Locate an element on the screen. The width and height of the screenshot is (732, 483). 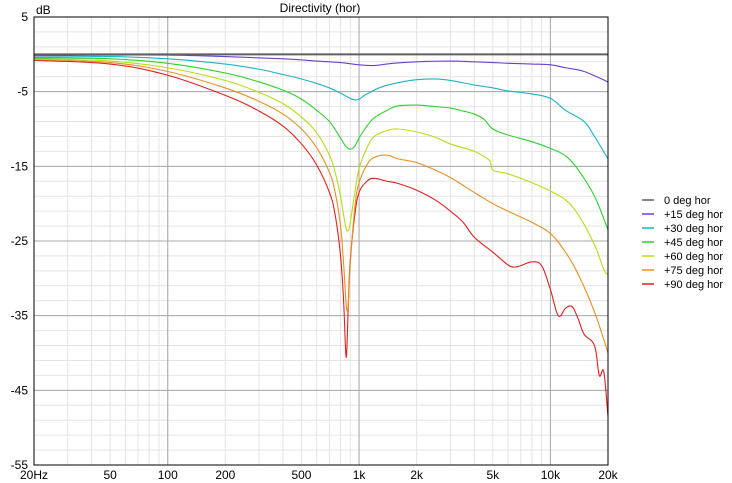
legend-entry: +15 deg hor is located at coordinates (693, 215).